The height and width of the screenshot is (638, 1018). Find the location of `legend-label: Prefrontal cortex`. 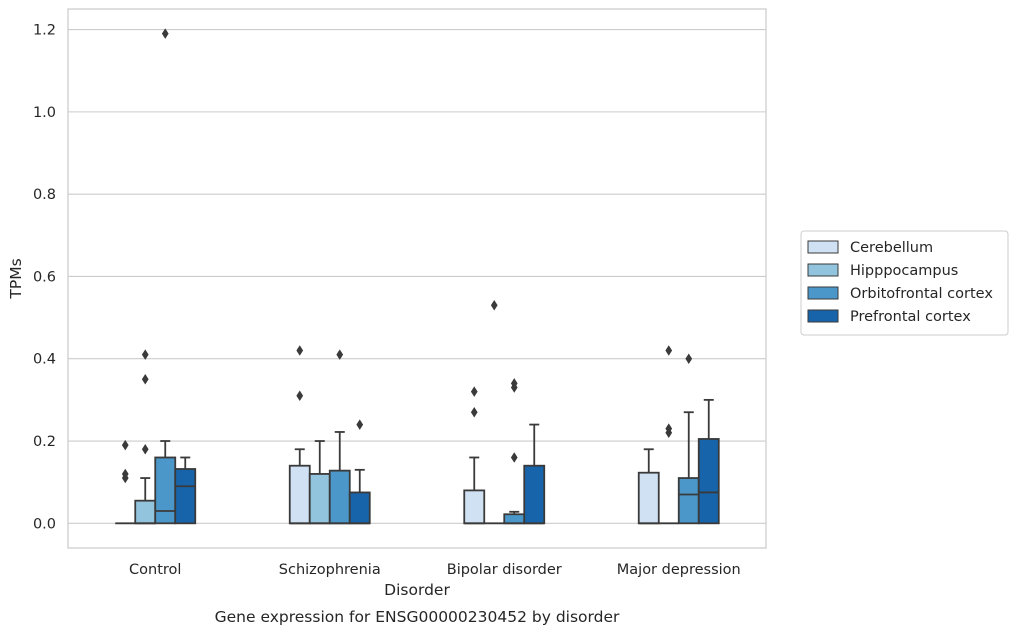

legend-label: Prefrontal cortex is located at coordinates (910, 317).